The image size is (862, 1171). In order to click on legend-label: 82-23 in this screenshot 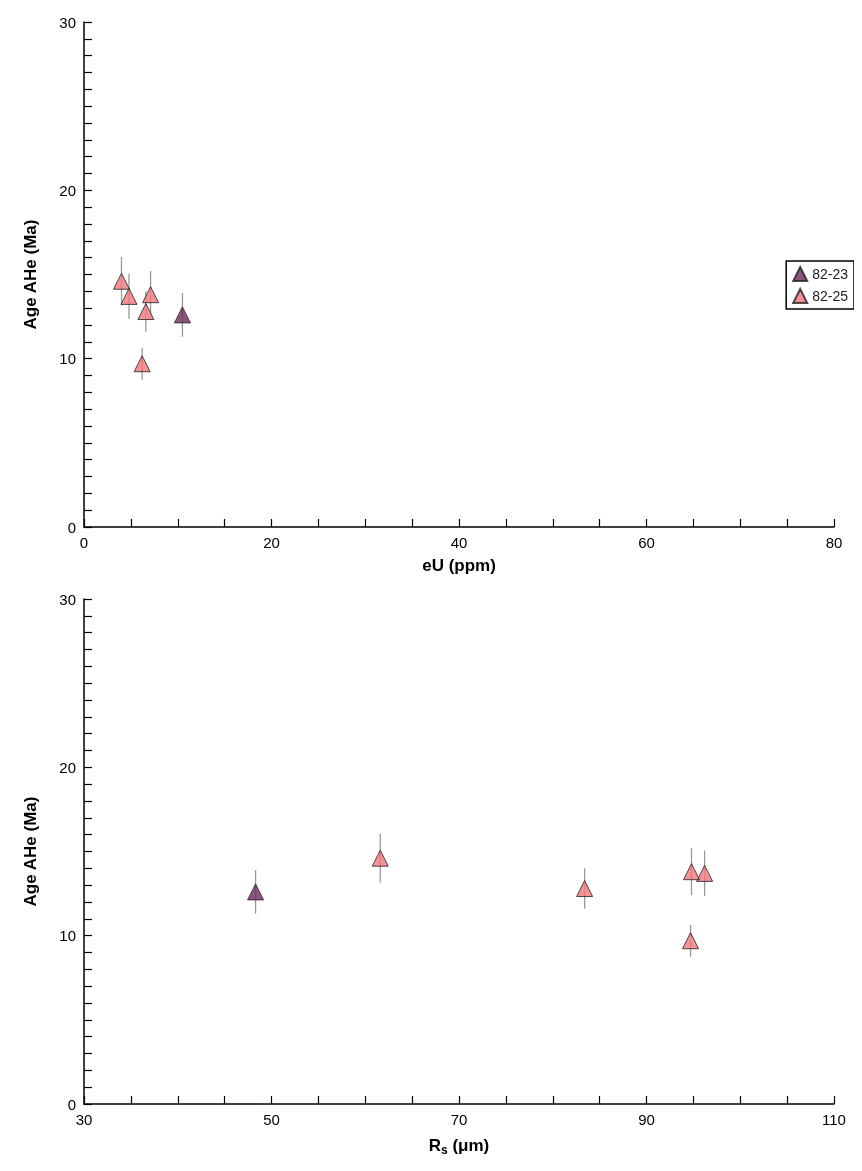, I will do `click(830, 274)`.